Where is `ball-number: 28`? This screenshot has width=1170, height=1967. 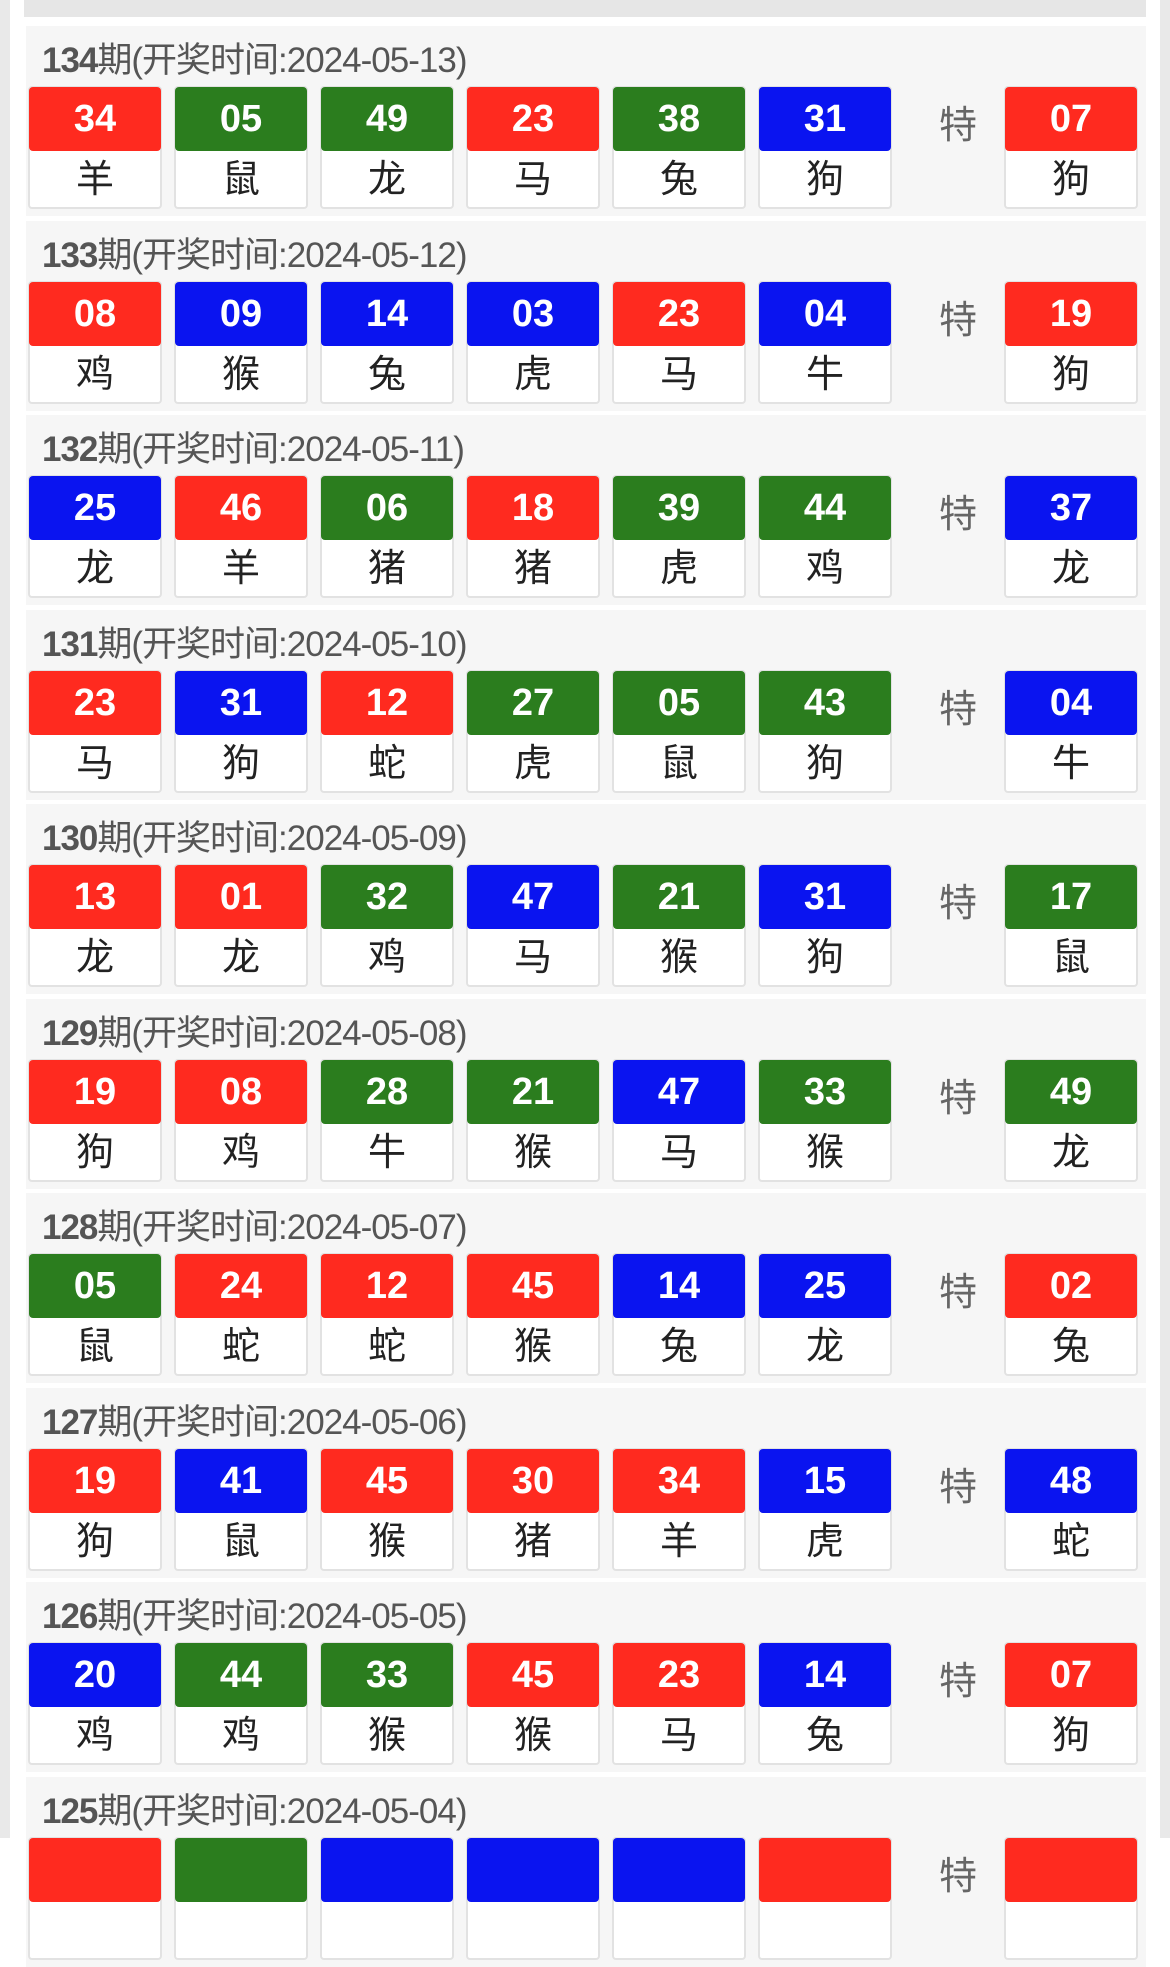 ball-number: 28 is located at coordinates (387, 1091).